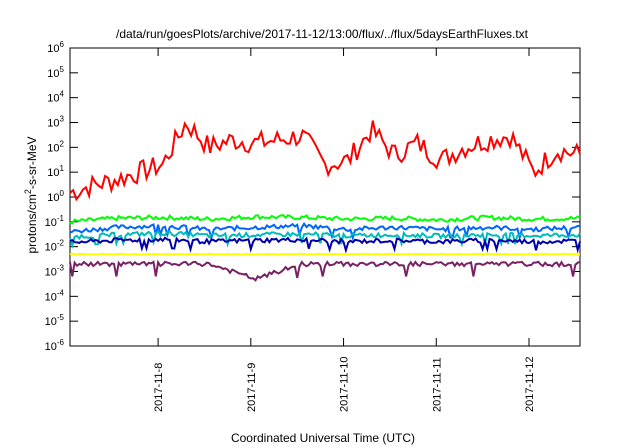  What do you see at coordinates (32, 162) in the screenshot?
I see `y-axis-label-rest: -s-sr-MeV` at bounding box center [32, 162].